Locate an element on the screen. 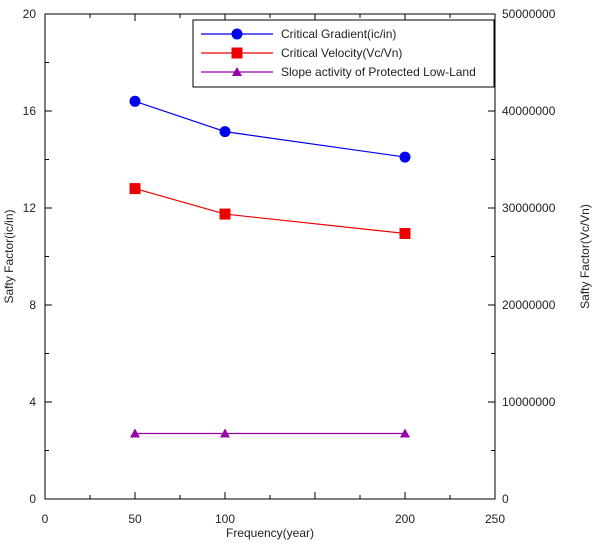 The image size is (600, 545). left-y-axis-title: Safty Factor(ic/in) is located at coordinates (9, 256).